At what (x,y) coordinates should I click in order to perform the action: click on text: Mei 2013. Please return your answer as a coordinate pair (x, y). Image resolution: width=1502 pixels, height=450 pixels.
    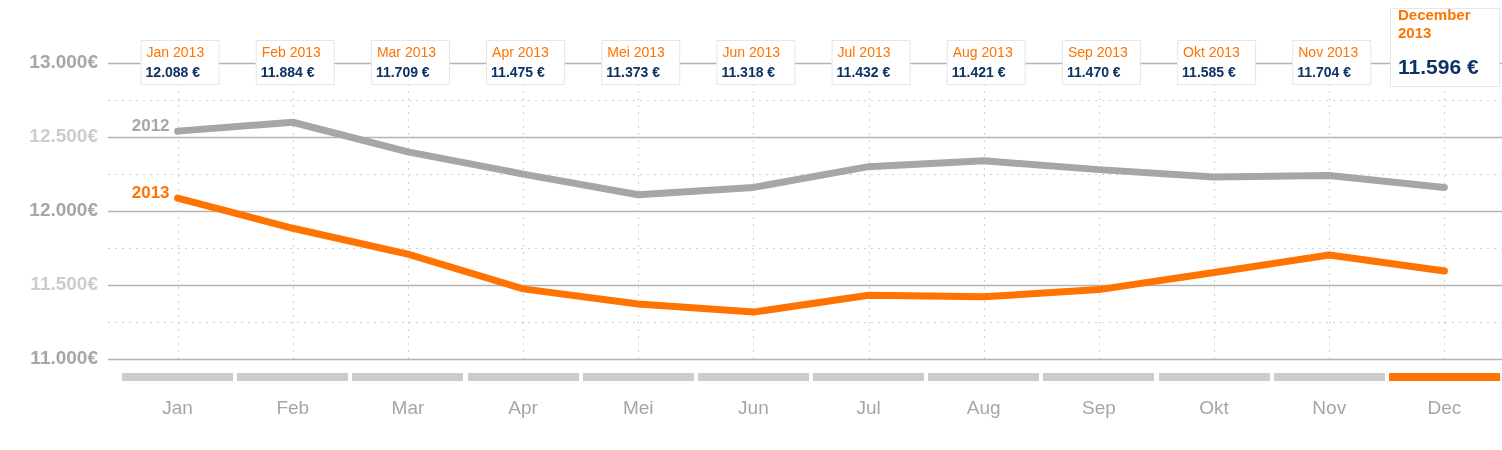
    Looking at the image, I should click on (636, 52).